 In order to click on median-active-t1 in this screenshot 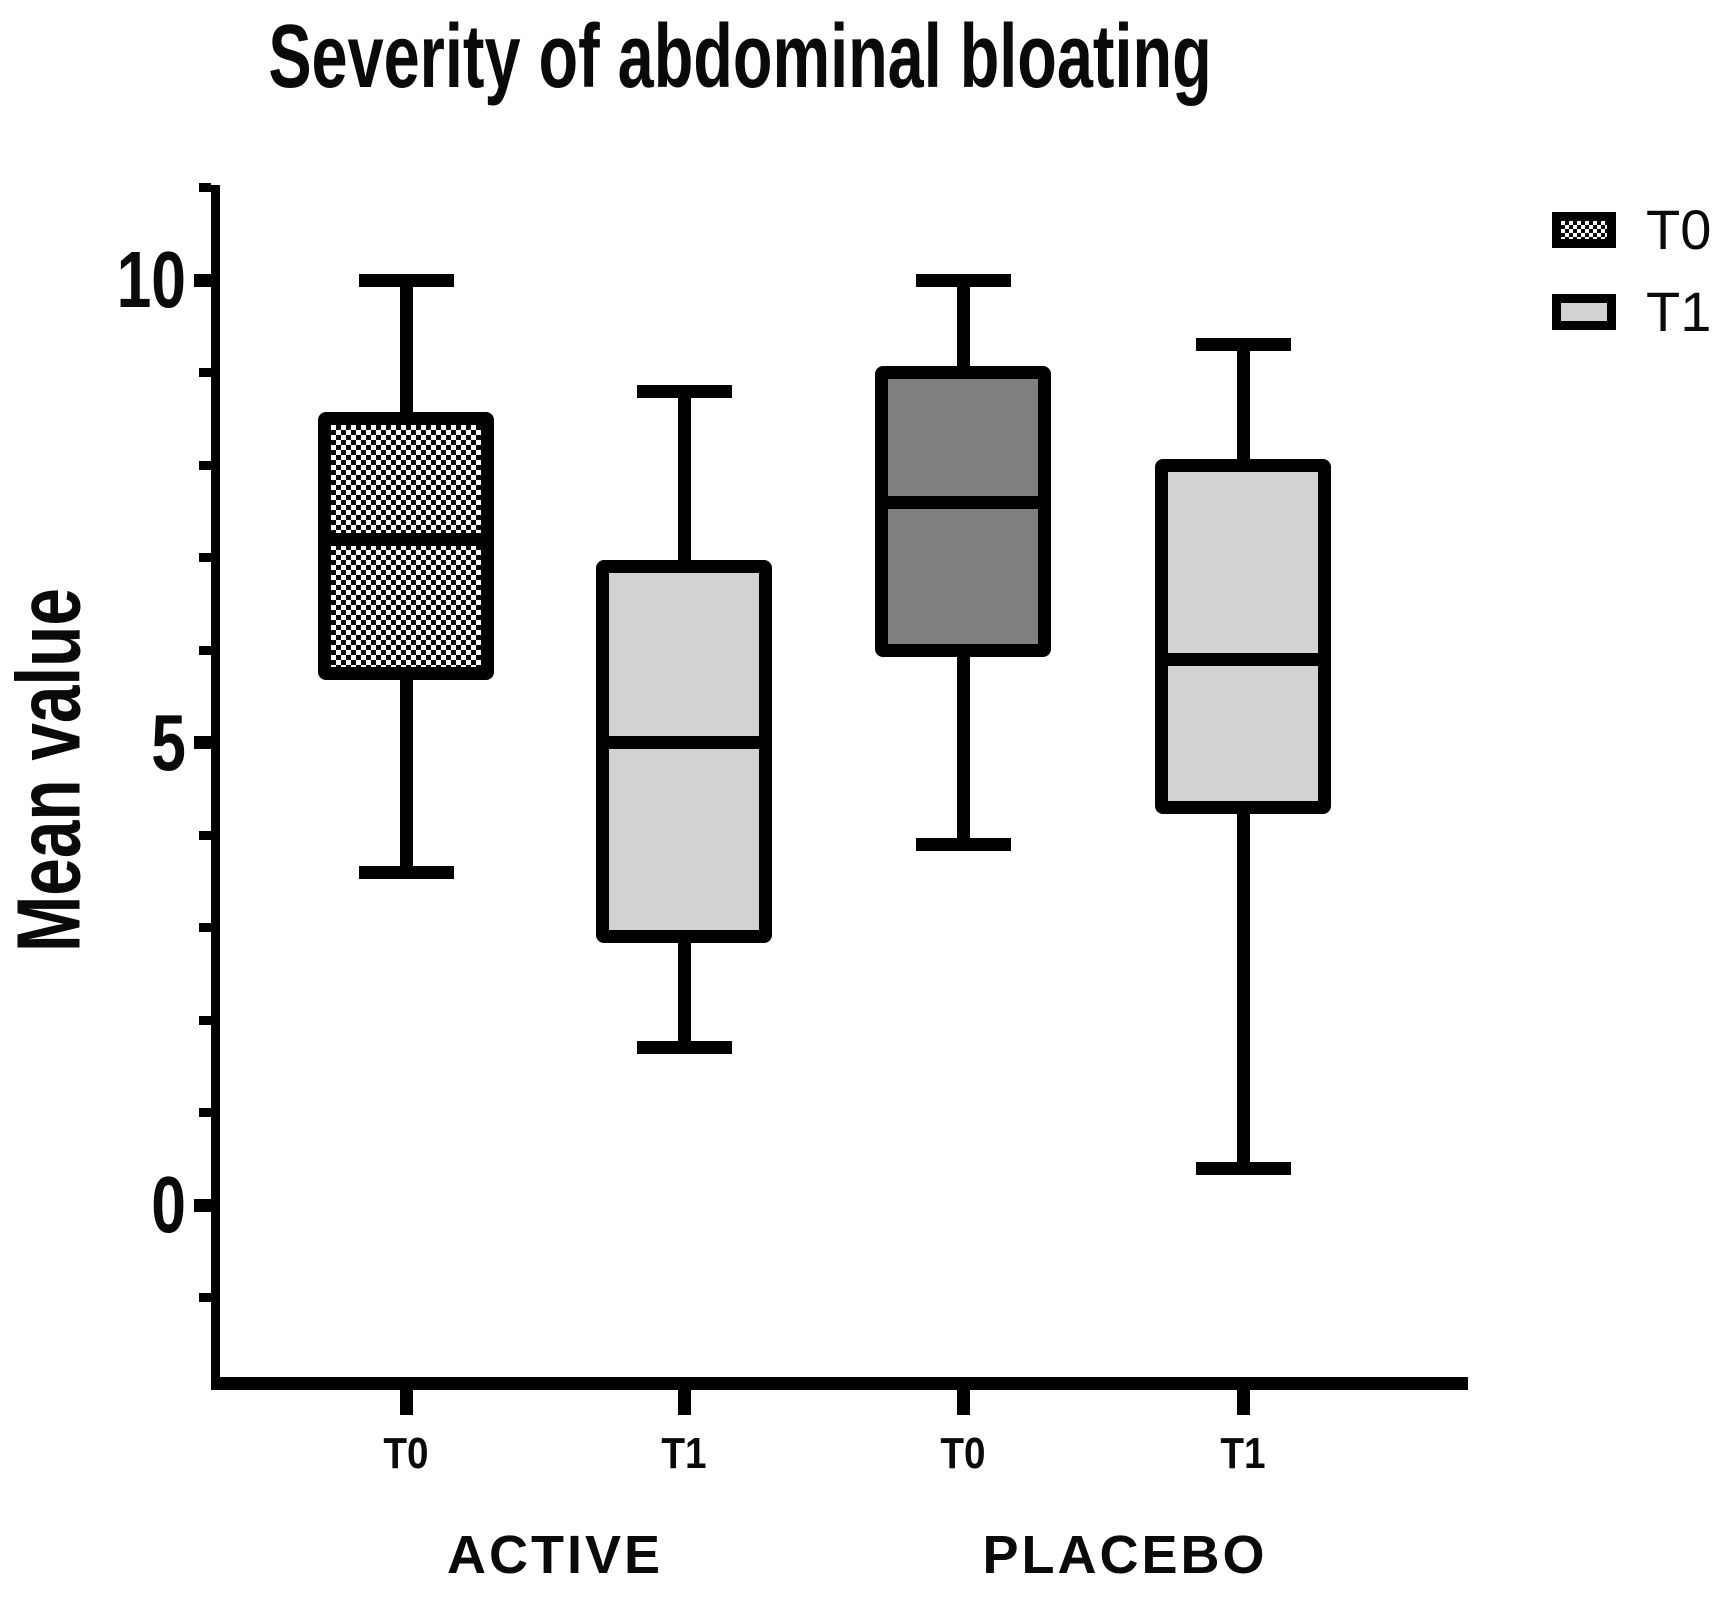, I will do `click(684, 742)`.